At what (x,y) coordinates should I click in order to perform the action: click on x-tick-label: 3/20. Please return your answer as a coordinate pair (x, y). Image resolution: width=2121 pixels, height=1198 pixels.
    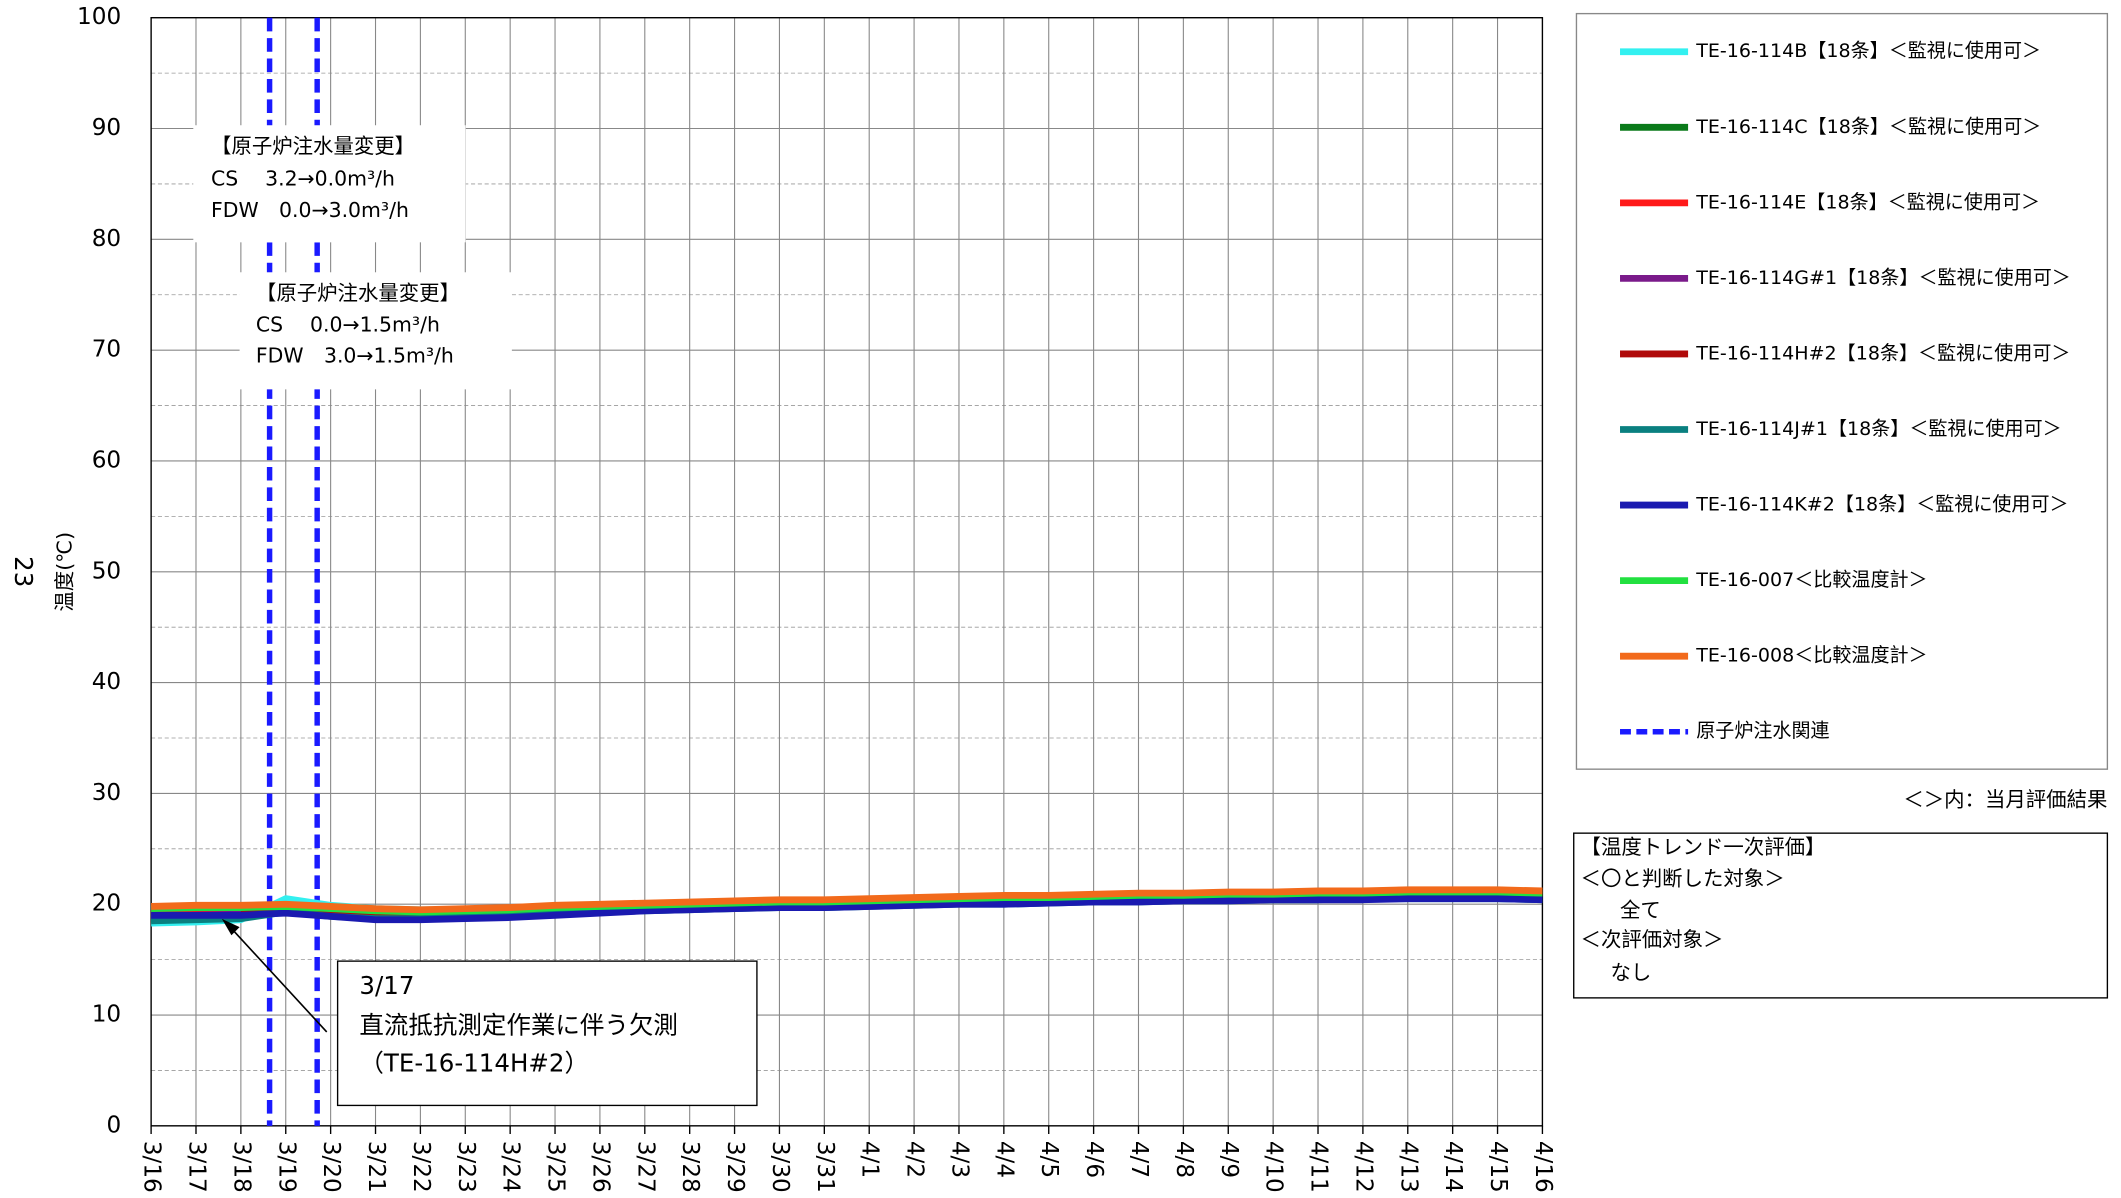
    Looking at the image, I should click on (331, 1167).